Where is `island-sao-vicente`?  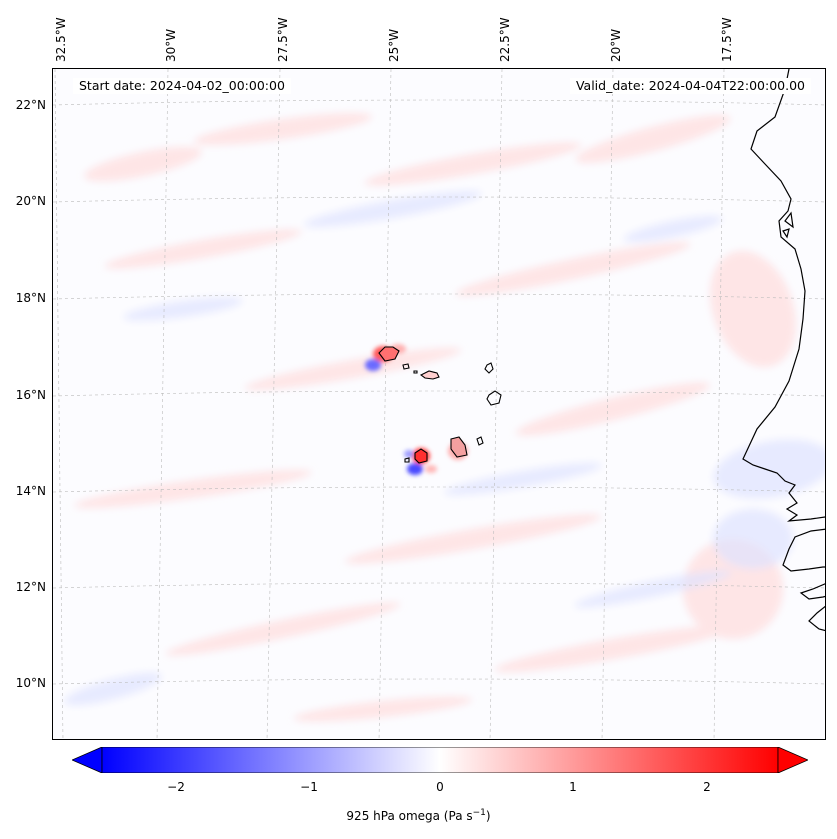 island-sao-vicente is located at coordinates (406, 366).